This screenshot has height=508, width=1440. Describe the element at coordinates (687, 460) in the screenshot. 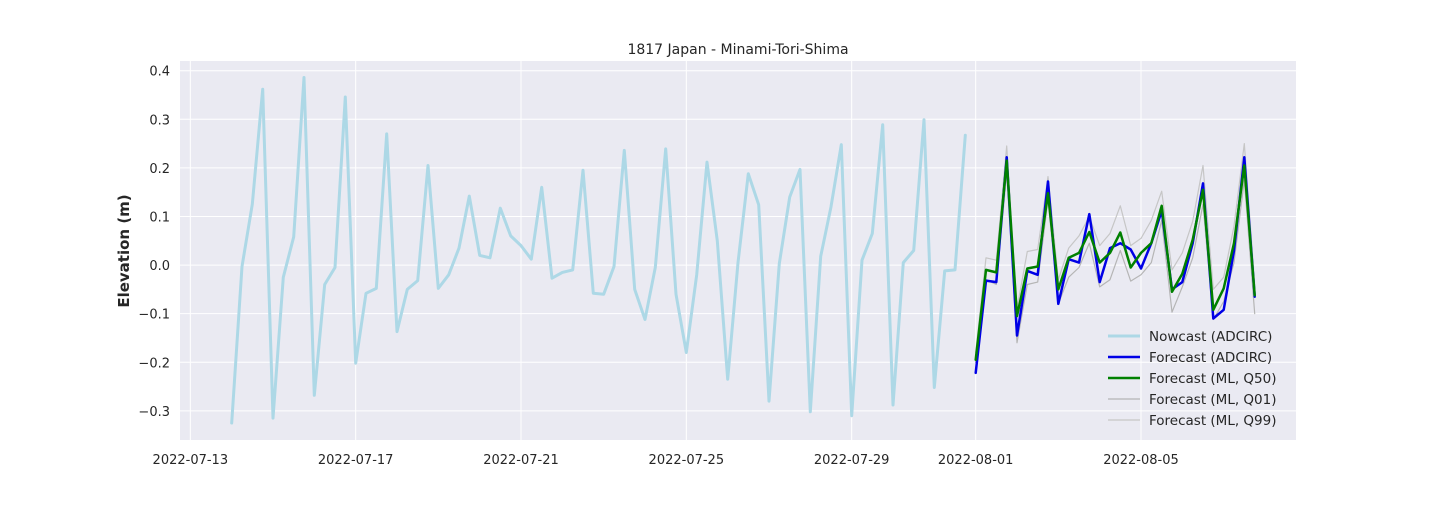

I see `x-tick-label: 2022-07-25` at that location.